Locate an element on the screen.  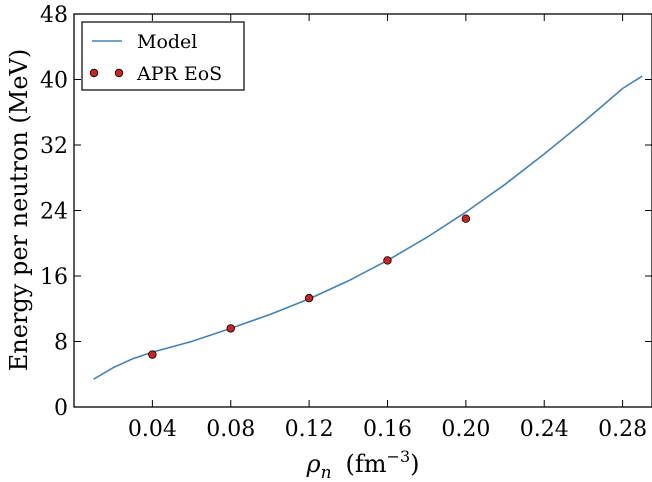
legend-model-label: Model is located at coordinates (167, 42).